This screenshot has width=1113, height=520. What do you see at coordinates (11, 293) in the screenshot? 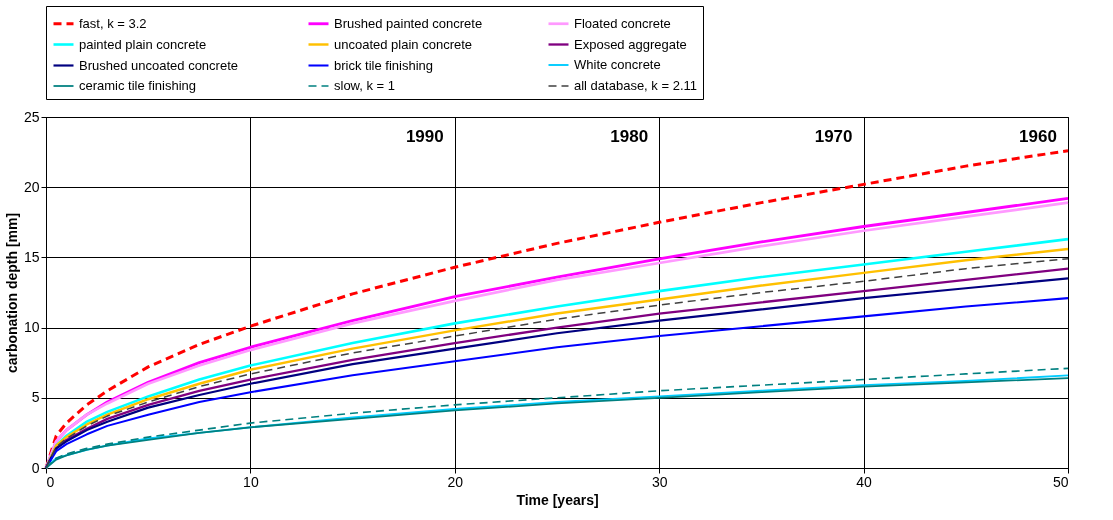
I see `y-axis-title: carbonation depth [mm]` at bounding box center [11, 293].